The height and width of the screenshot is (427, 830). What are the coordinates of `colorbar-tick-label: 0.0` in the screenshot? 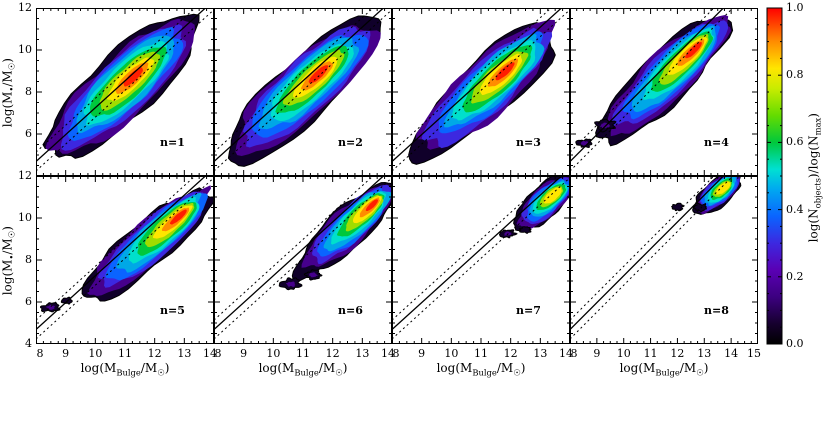 It's located at (795, 343).